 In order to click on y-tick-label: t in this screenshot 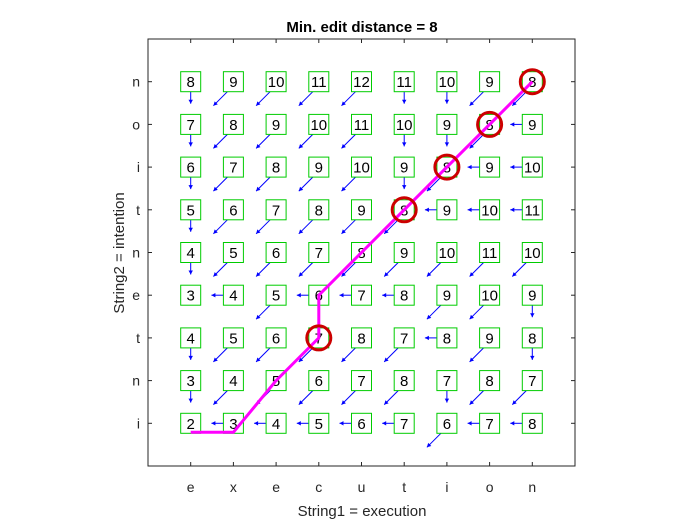, I will do `click(138, 210)`.